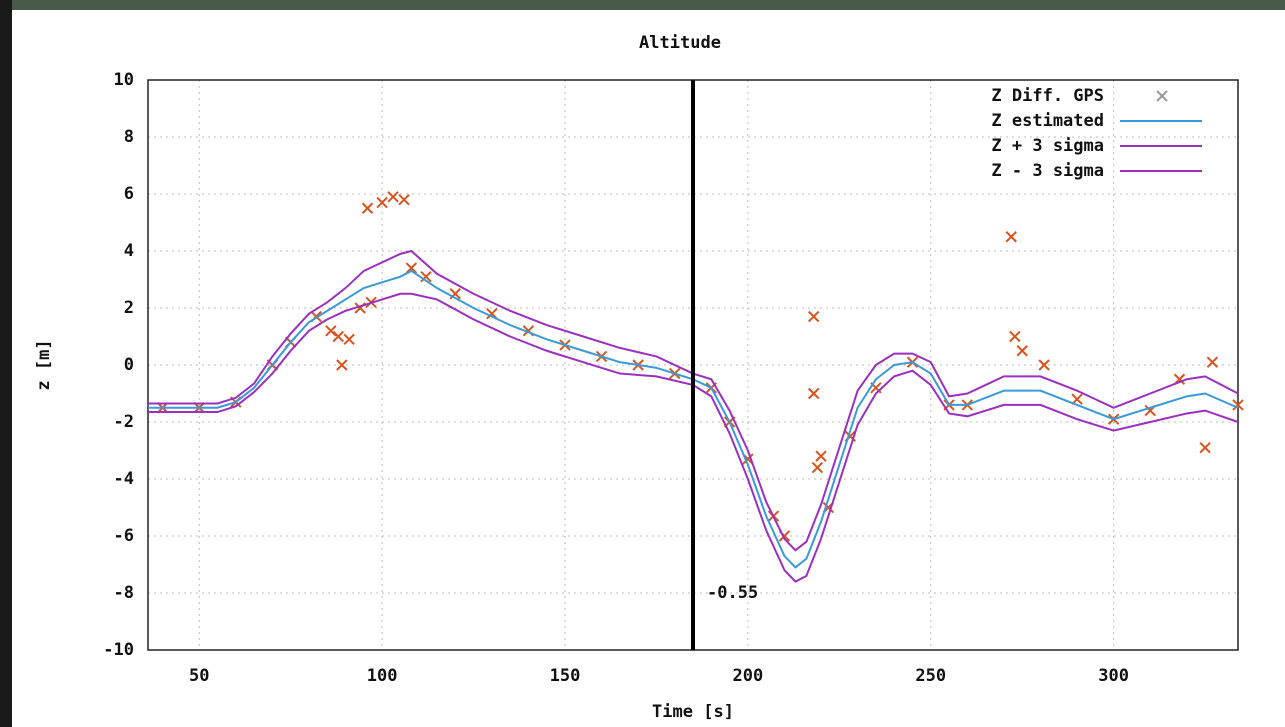  Describe the element at coordinates (199, 676) in the screenshot. I see `x-tick-label: 50` at that location.